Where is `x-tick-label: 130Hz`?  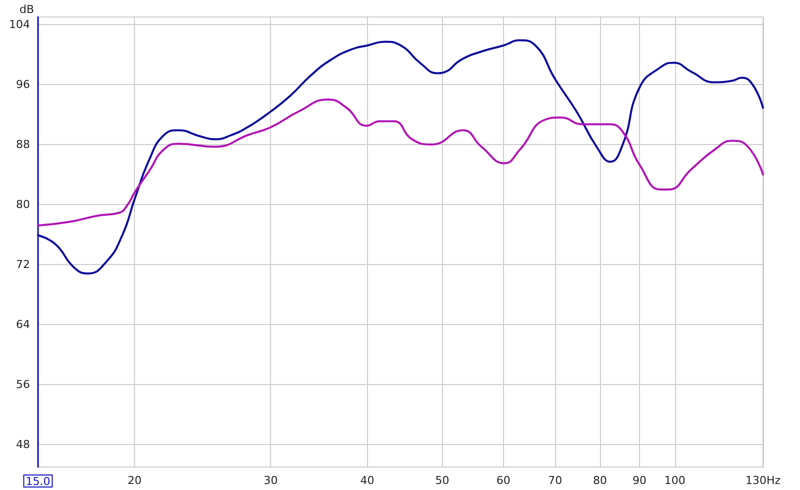 x-tick-label: 130Hz is located at coordinates (763, 480).